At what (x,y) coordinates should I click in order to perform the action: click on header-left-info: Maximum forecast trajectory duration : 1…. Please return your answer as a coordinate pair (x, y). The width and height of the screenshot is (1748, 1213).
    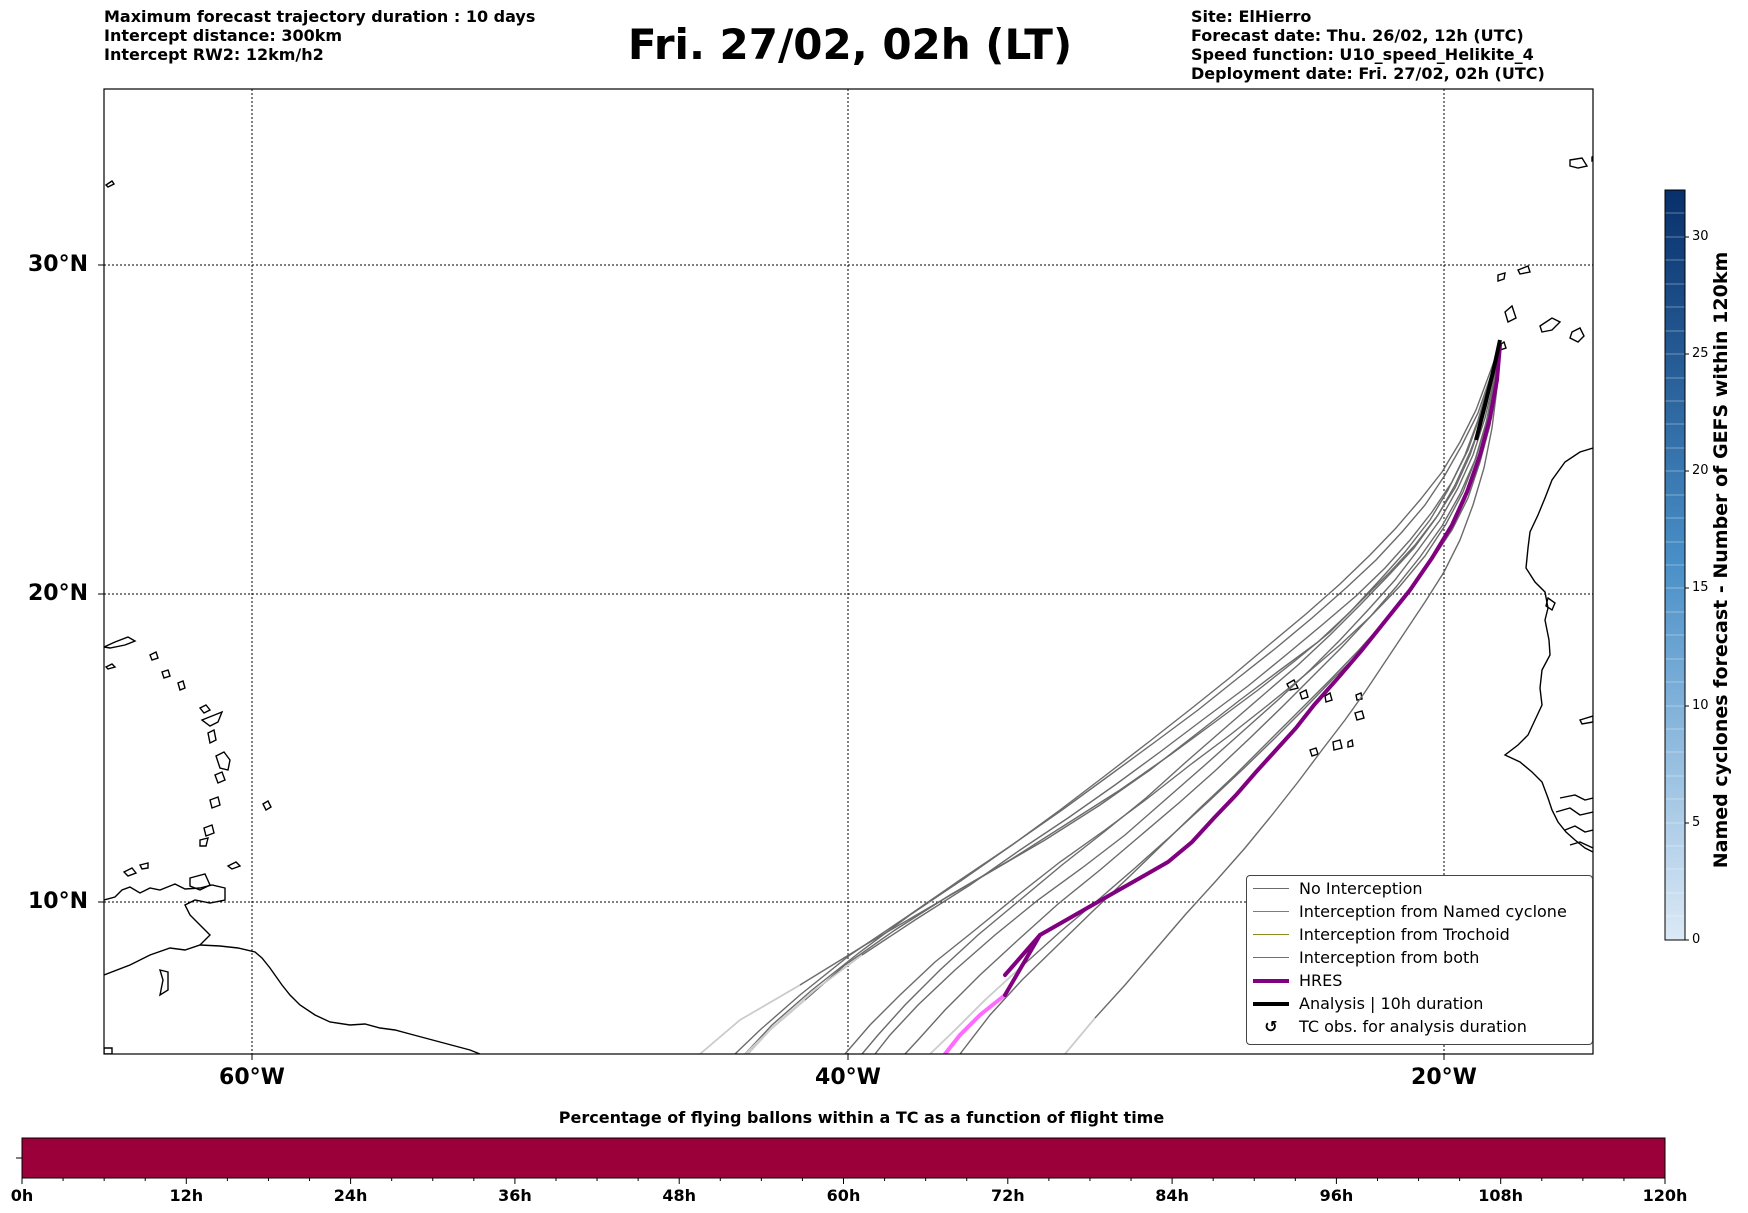
    Looking at the image, I should click on (319, 35).